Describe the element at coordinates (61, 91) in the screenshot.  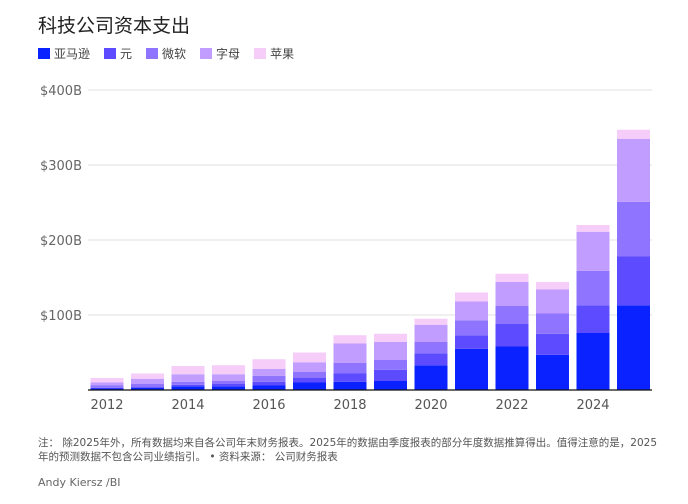
I see `y-tick-label: $400B` at that location.